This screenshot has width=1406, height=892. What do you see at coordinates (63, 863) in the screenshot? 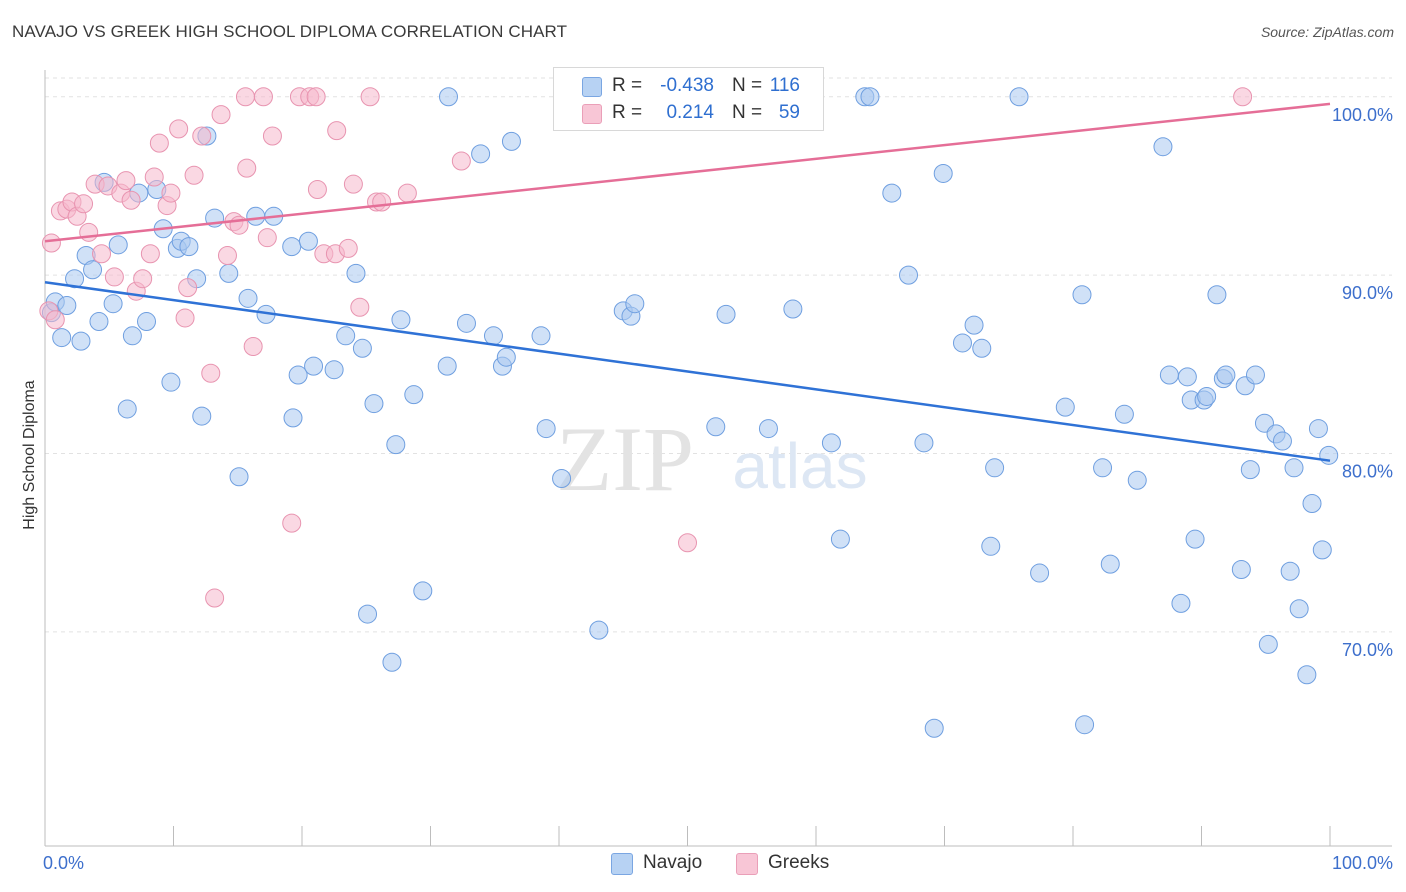
I see `x-tick-label: 0.0%` at bounding box center [63, 863].